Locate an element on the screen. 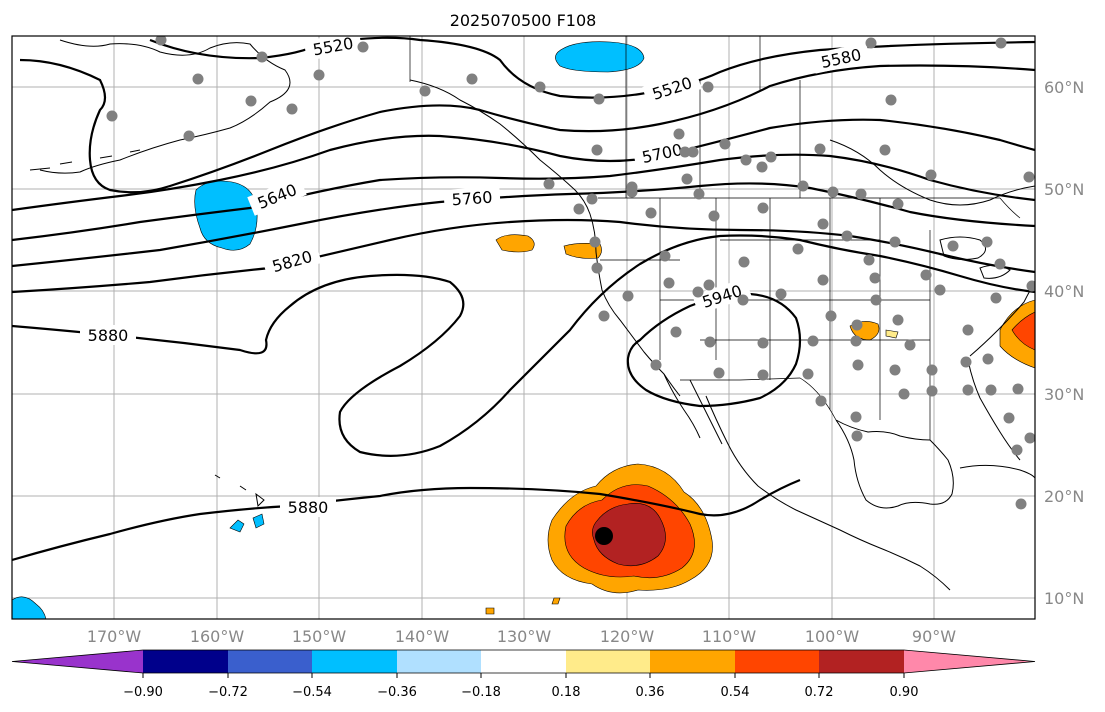  contour-5880-south is located at coordinates (406, 520).